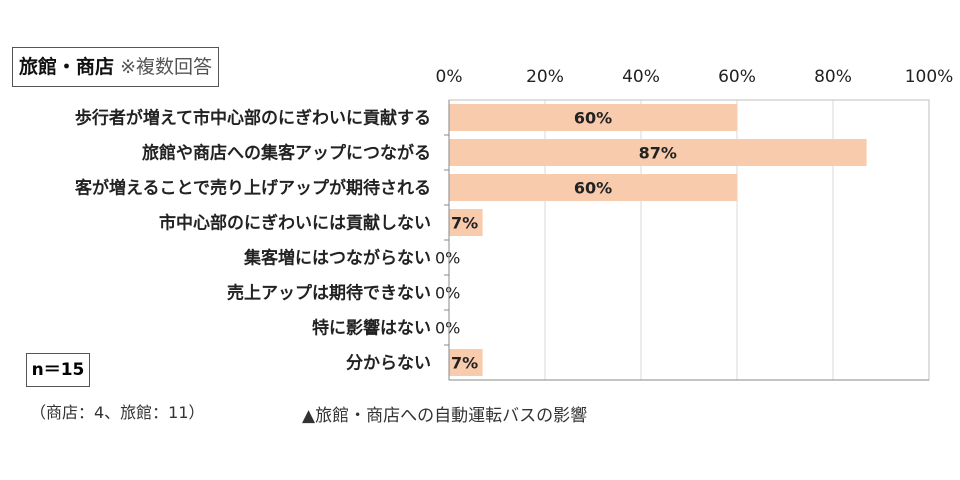  I want to click on x-tick-label: 40%, so click(641, 77).